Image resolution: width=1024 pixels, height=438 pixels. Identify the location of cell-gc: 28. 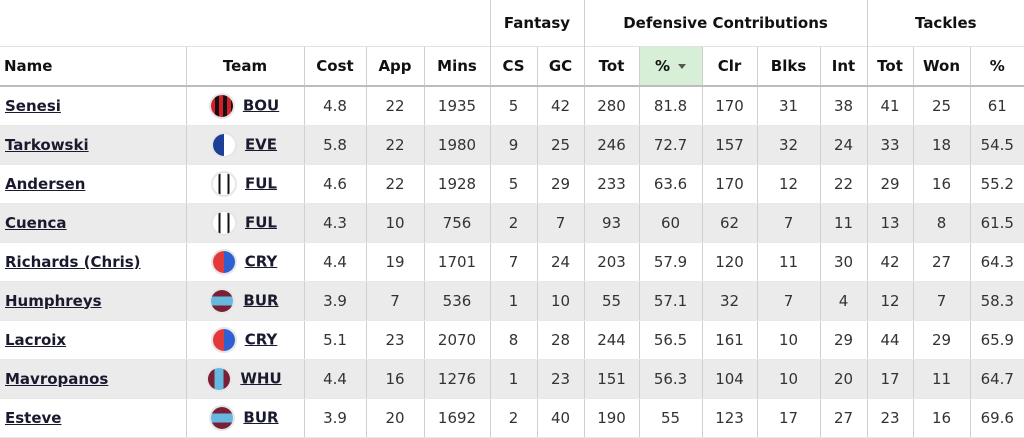
(560, 340).